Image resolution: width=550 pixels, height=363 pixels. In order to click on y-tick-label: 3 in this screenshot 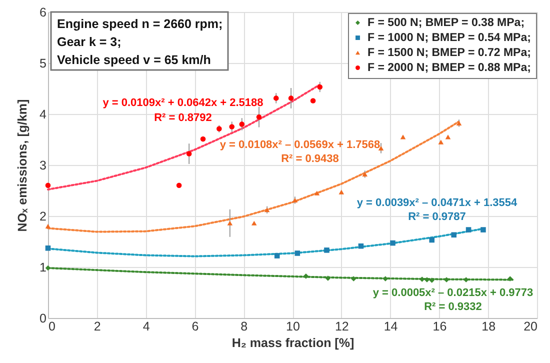, I will do `click(43, 165)`.